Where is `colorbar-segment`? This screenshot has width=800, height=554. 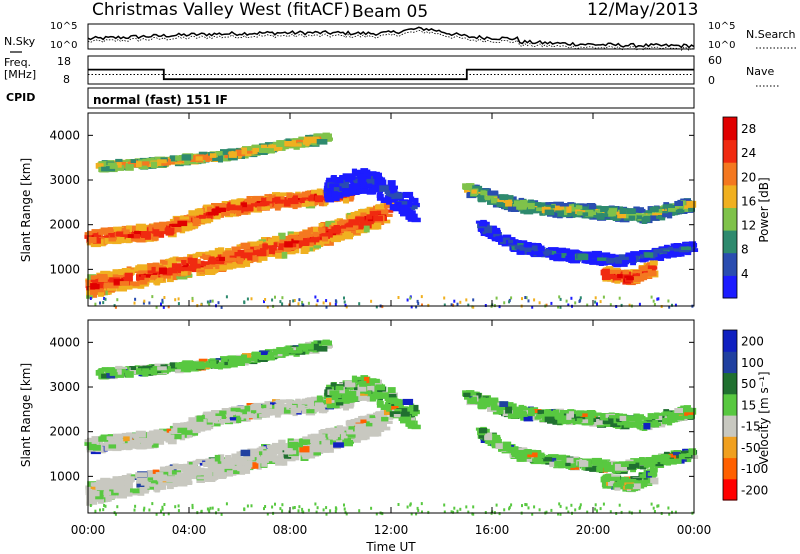
colorbar-segment is located at coordinates (730, 196).